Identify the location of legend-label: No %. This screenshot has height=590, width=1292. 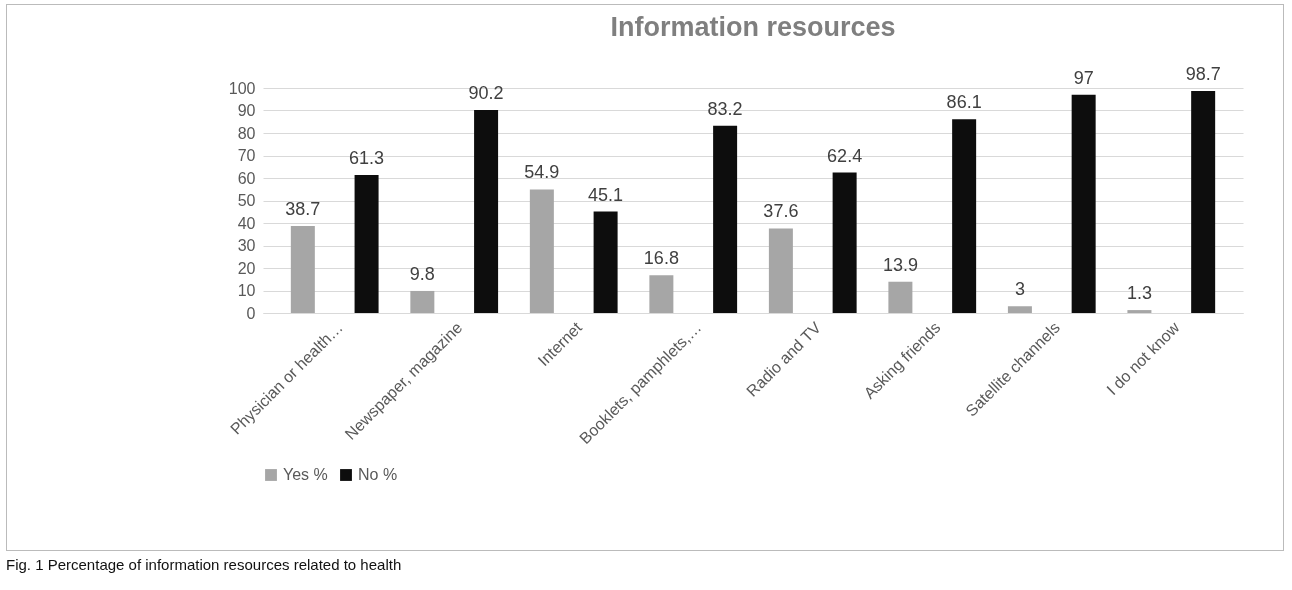
(378, 474).